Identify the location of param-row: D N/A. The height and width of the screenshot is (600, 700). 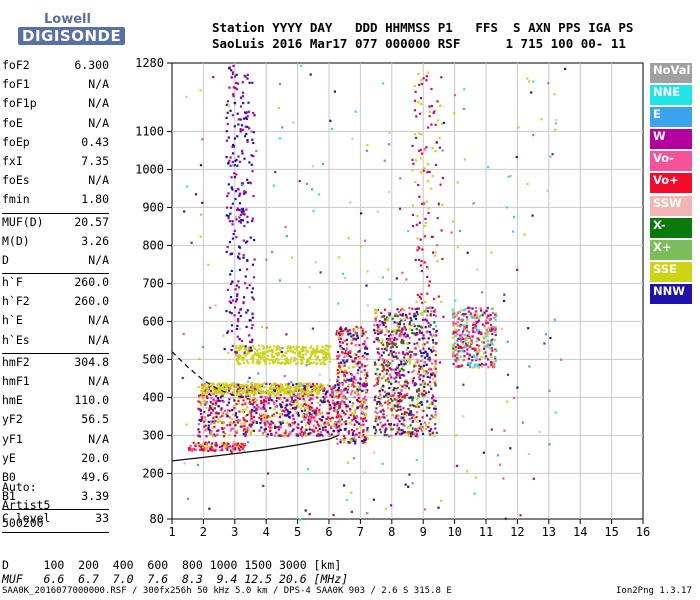
(55, 262).